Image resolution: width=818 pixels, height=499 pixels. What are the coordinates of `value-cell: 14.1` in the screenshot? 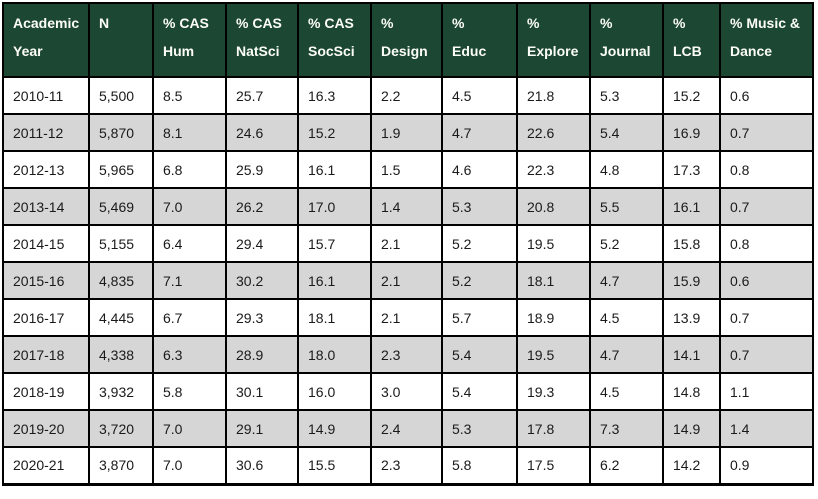 It's located at (691, 354).